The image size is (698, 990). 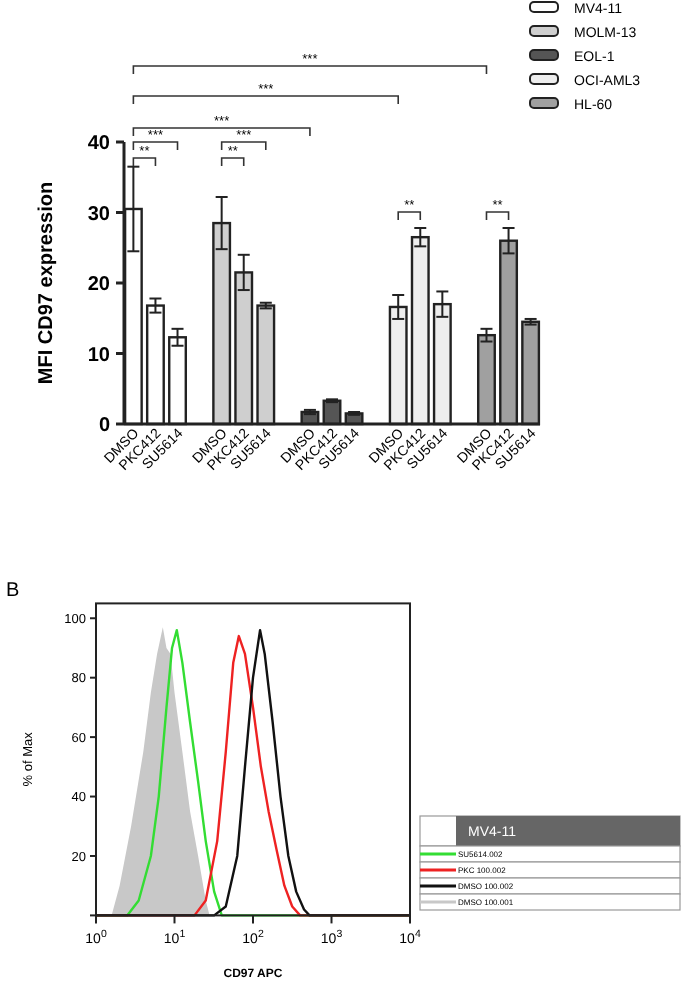 I want to click on y-tick-label: 0, so click(x=104, y=426).